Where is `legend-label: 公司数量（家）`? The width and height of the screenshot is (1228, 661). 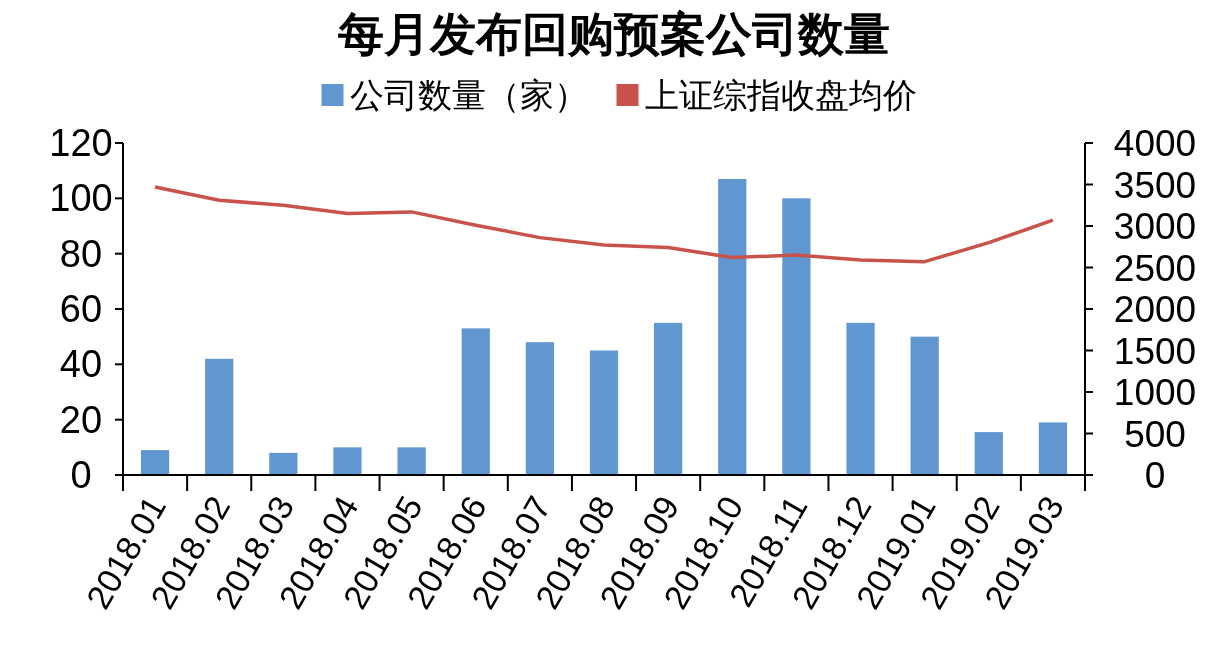
legend-label: 公司数量（家） is located at coordinates (468, 95).